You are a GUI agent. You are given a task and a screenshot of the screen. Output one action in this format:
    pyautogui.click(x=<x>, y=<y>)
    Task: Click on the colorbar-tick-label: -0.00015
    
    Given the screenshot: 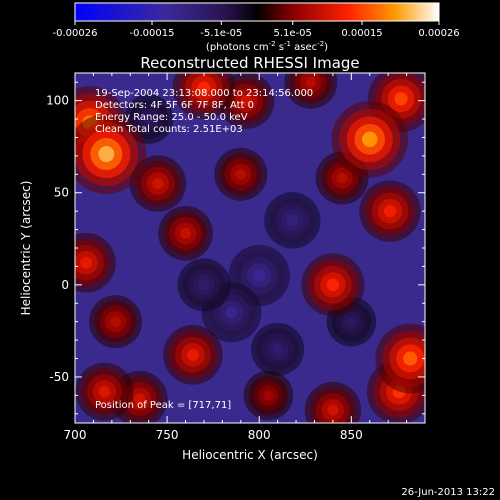 What is the action you would take?
    pyautogui.click(x=152, y=33)
    